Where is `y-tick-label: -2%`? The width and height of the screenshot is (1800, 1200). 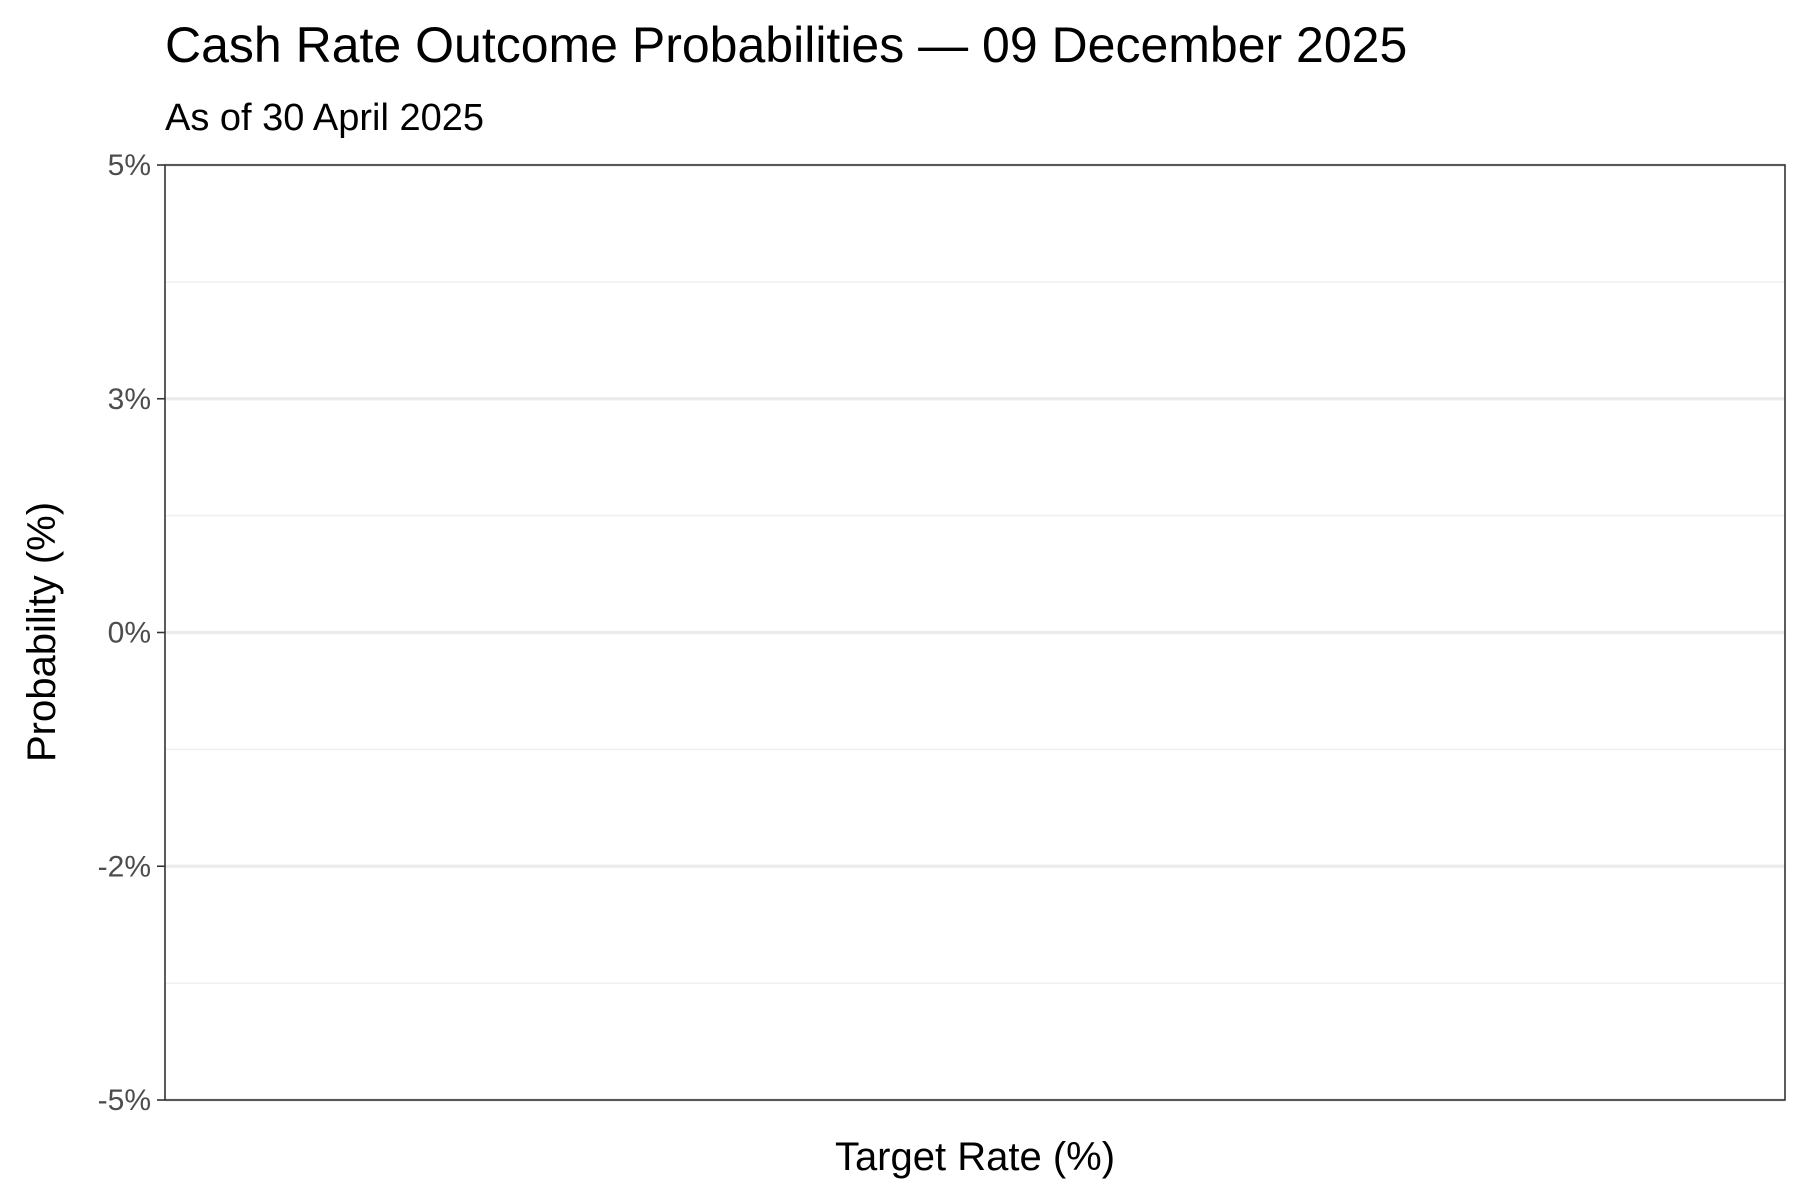 y-tick-label: -2% is located at coordinates (124, 866).